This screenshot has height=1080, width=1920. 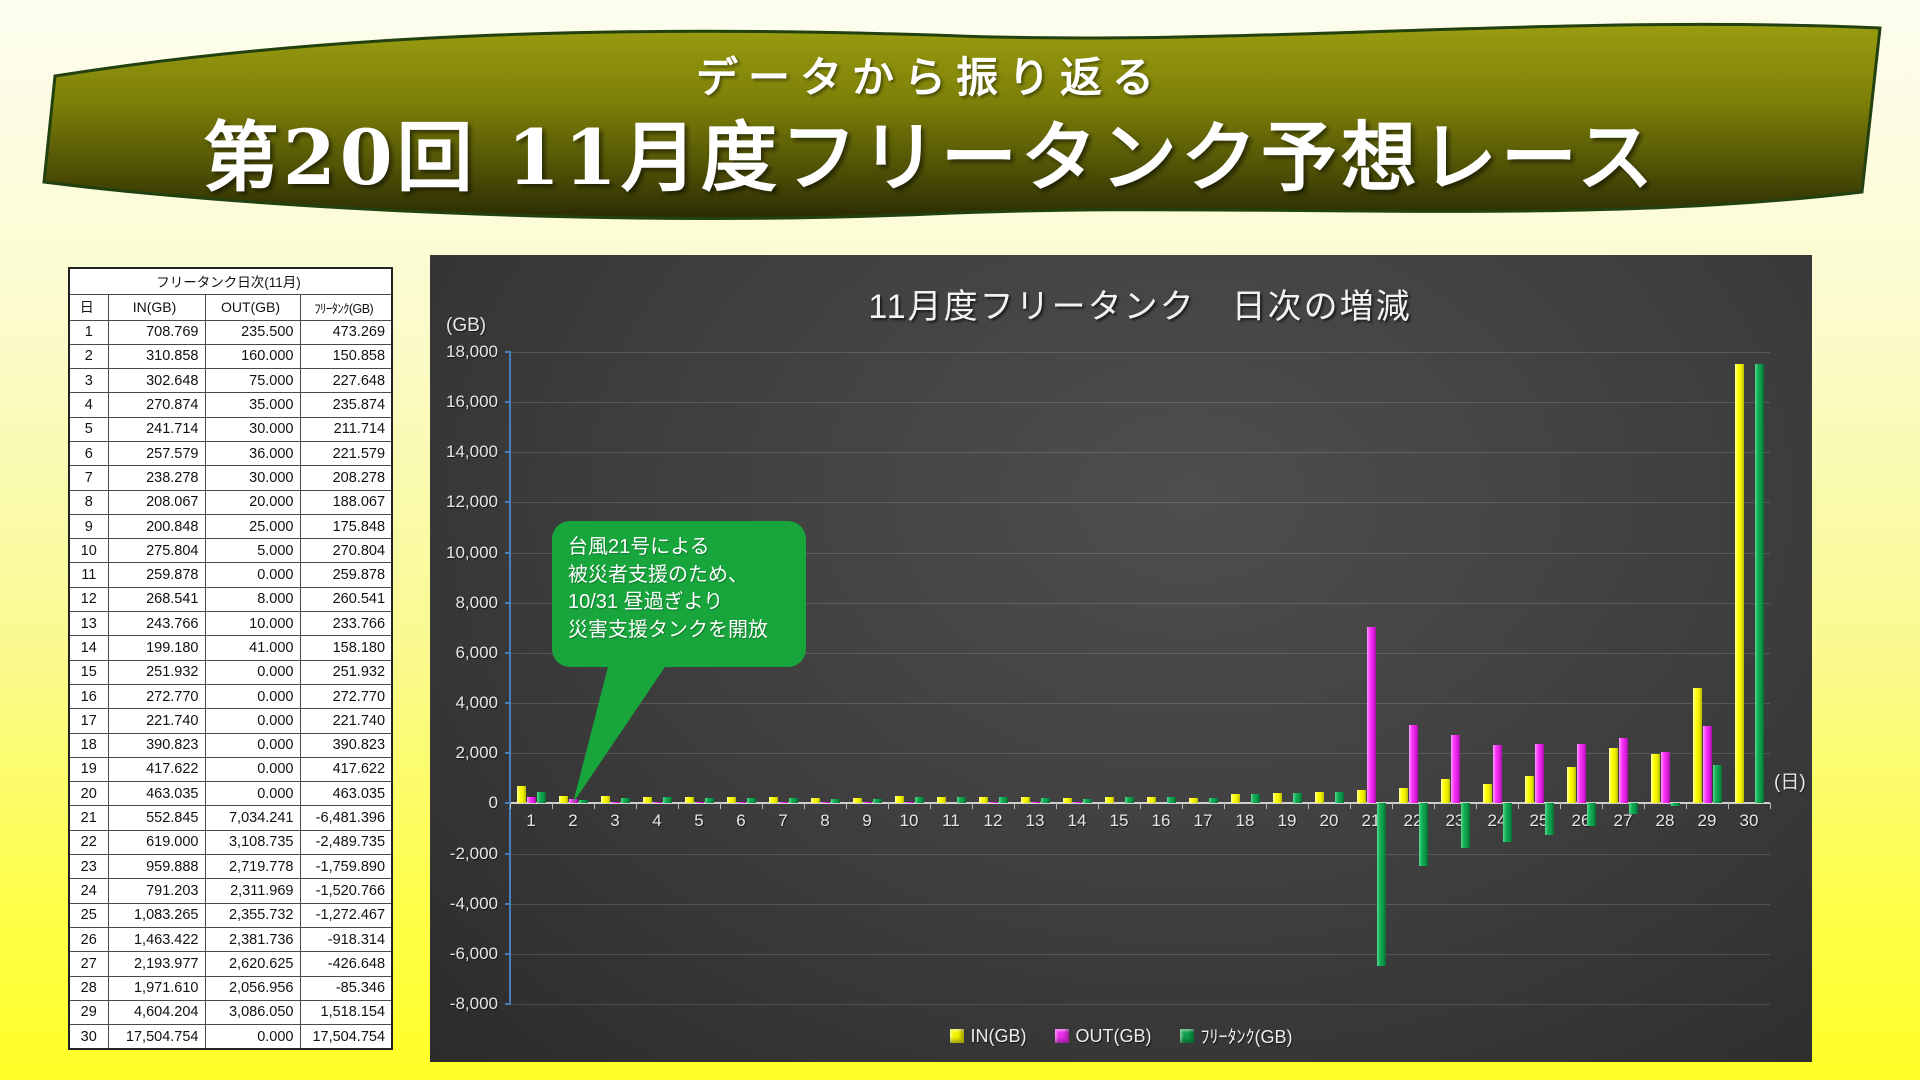 What do you see at coordinates (346, 381) in the screenshot?
I see `cell-value: 227.648` at bounding box center [346, 381].